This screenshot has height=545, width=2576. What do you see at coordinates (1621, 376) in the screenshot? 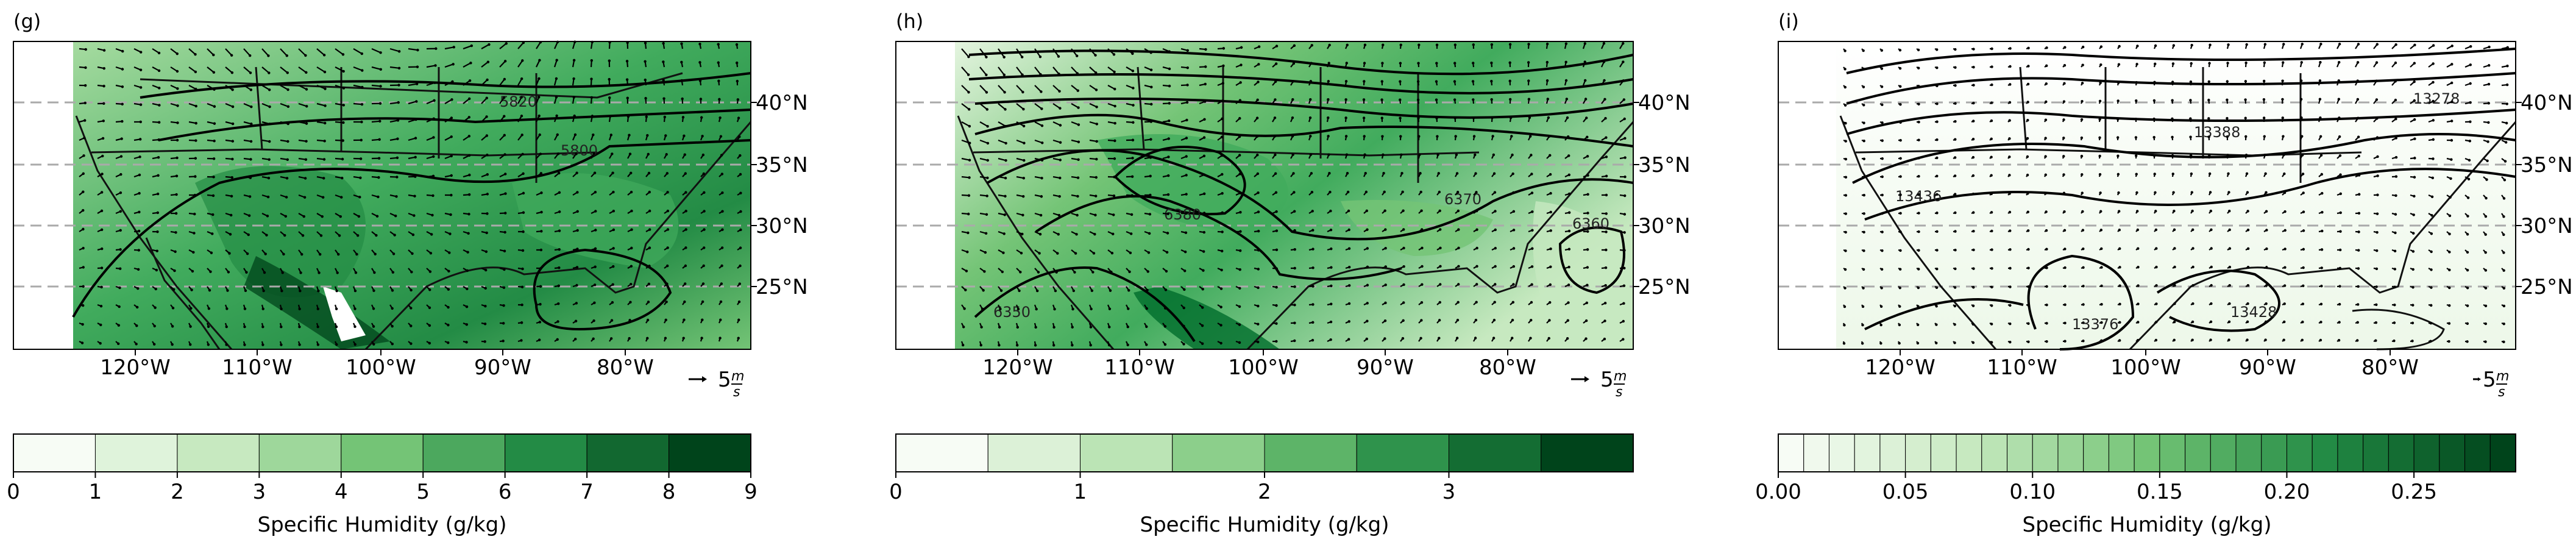
I see `wind-reference-unit: m` at bounding box center [1621, 376].